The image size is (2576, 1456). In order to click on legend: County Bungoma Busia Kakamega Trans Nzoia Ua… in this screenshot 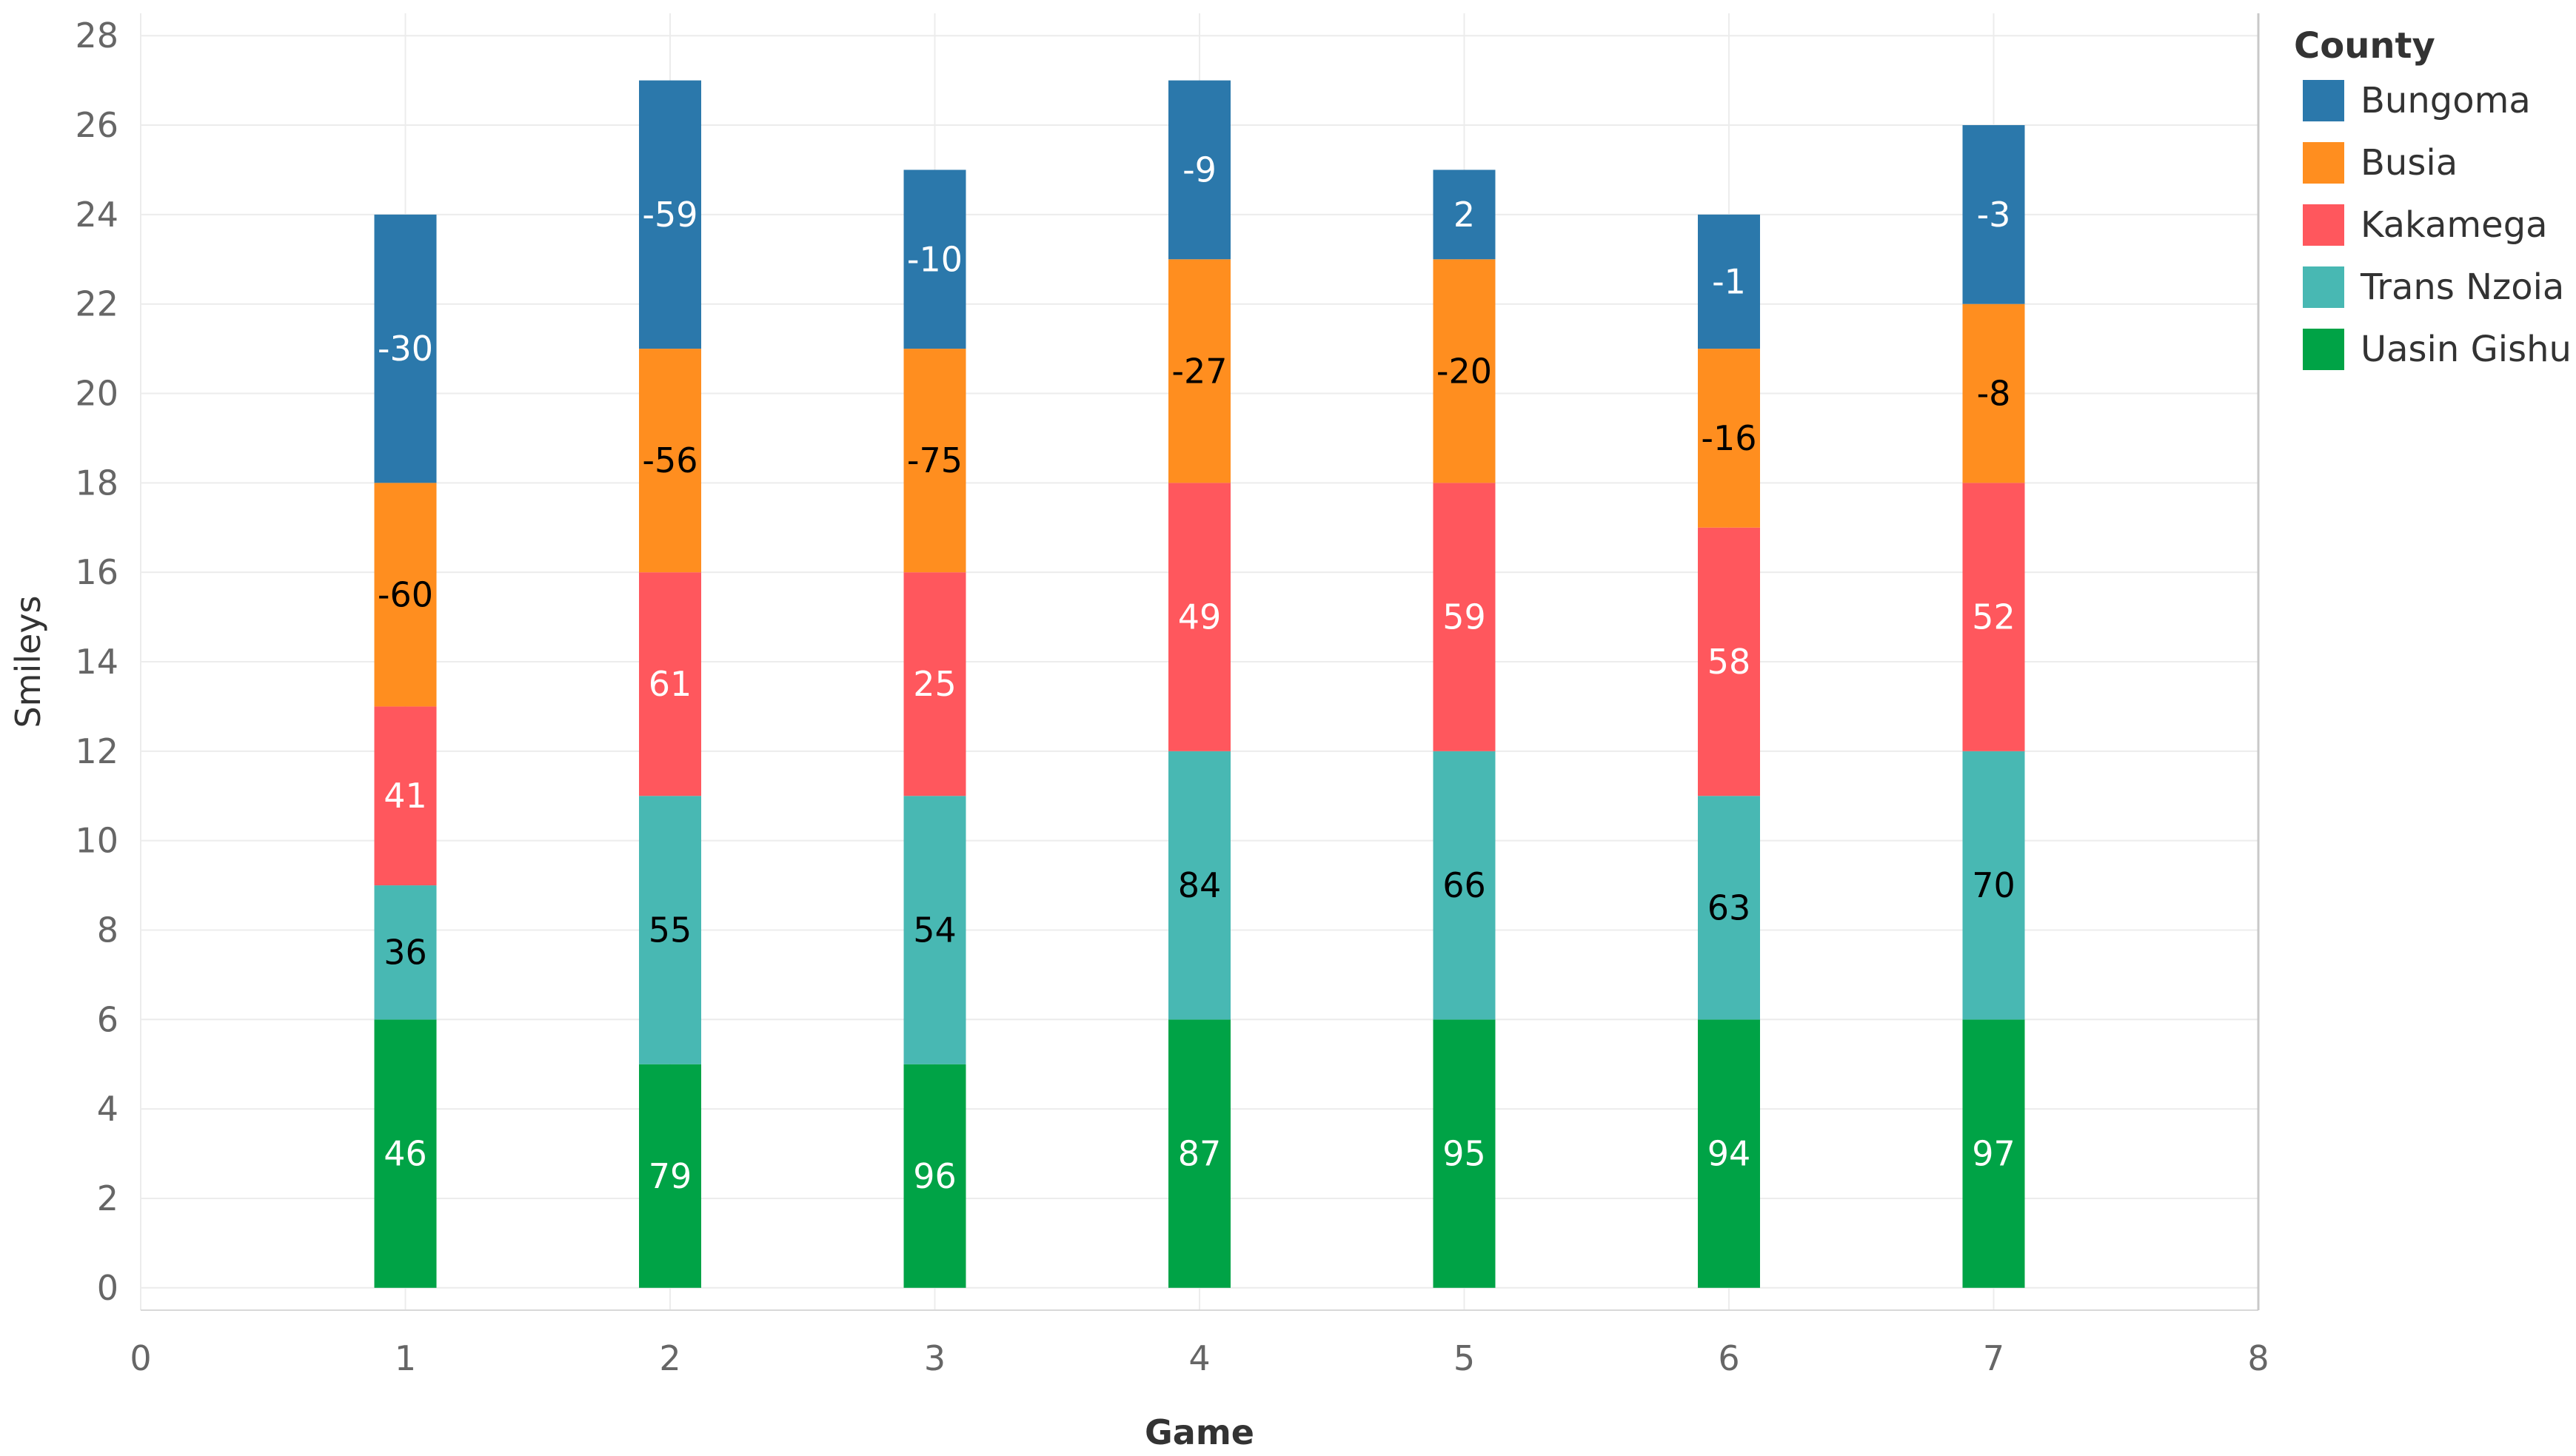, I will do `click(2433, 197)`.